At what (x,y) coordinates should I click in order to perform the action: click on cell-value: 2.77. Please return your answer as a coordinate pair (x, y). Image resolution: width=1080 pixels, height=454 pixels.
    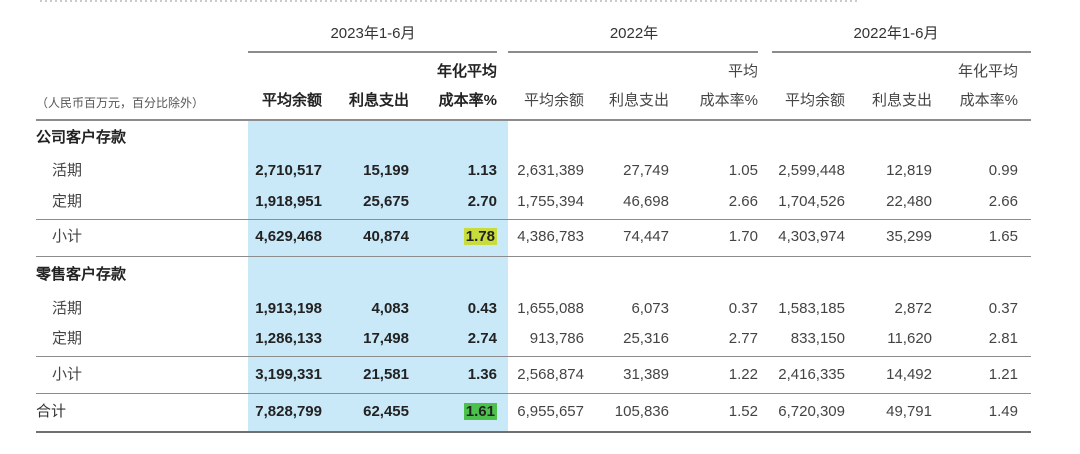
    Looking at the image, I should click on (743, 338).